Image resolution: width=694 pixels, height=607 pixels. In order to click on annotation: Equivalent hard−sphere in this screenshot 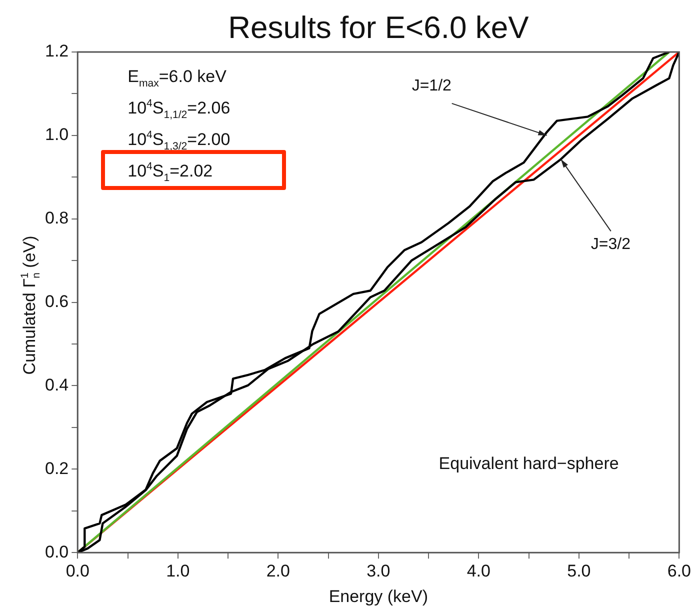, I will do `click(528, 464)`.